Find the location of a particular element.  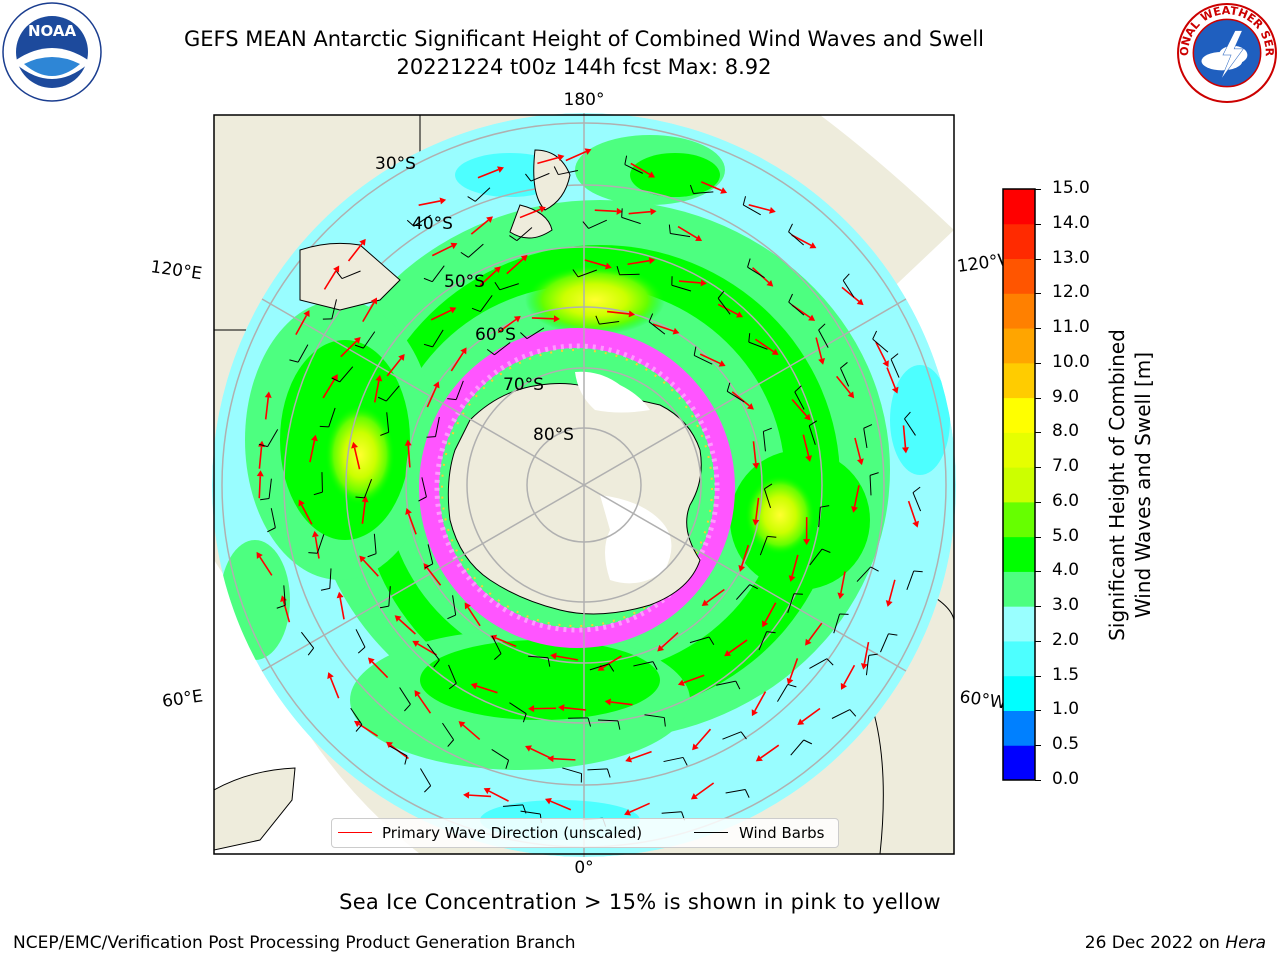

colorbar-tick-label: 7.0 is located at coordinates (1066, 466).